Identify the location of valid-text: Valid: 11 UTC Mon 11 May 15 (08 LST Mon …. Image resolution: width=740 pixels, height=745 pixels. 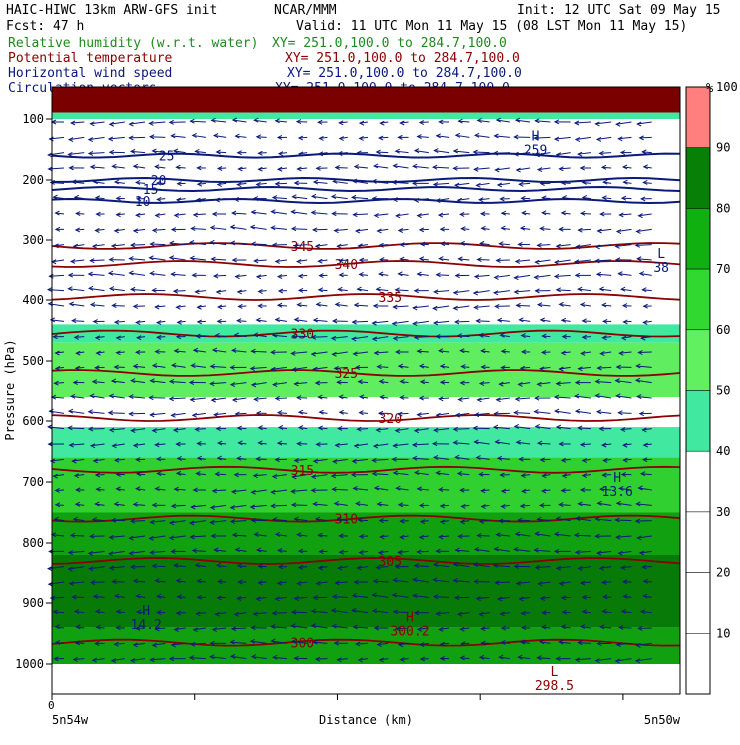
(491, 26).